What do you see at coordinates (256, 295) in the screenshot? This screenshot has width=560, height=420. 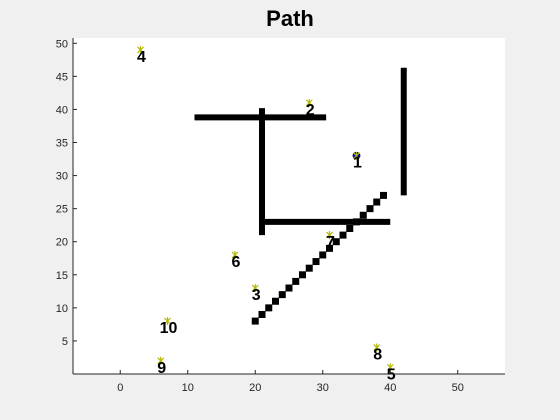 I see `waypoint-label: 3` at bounding box center [256, 295].